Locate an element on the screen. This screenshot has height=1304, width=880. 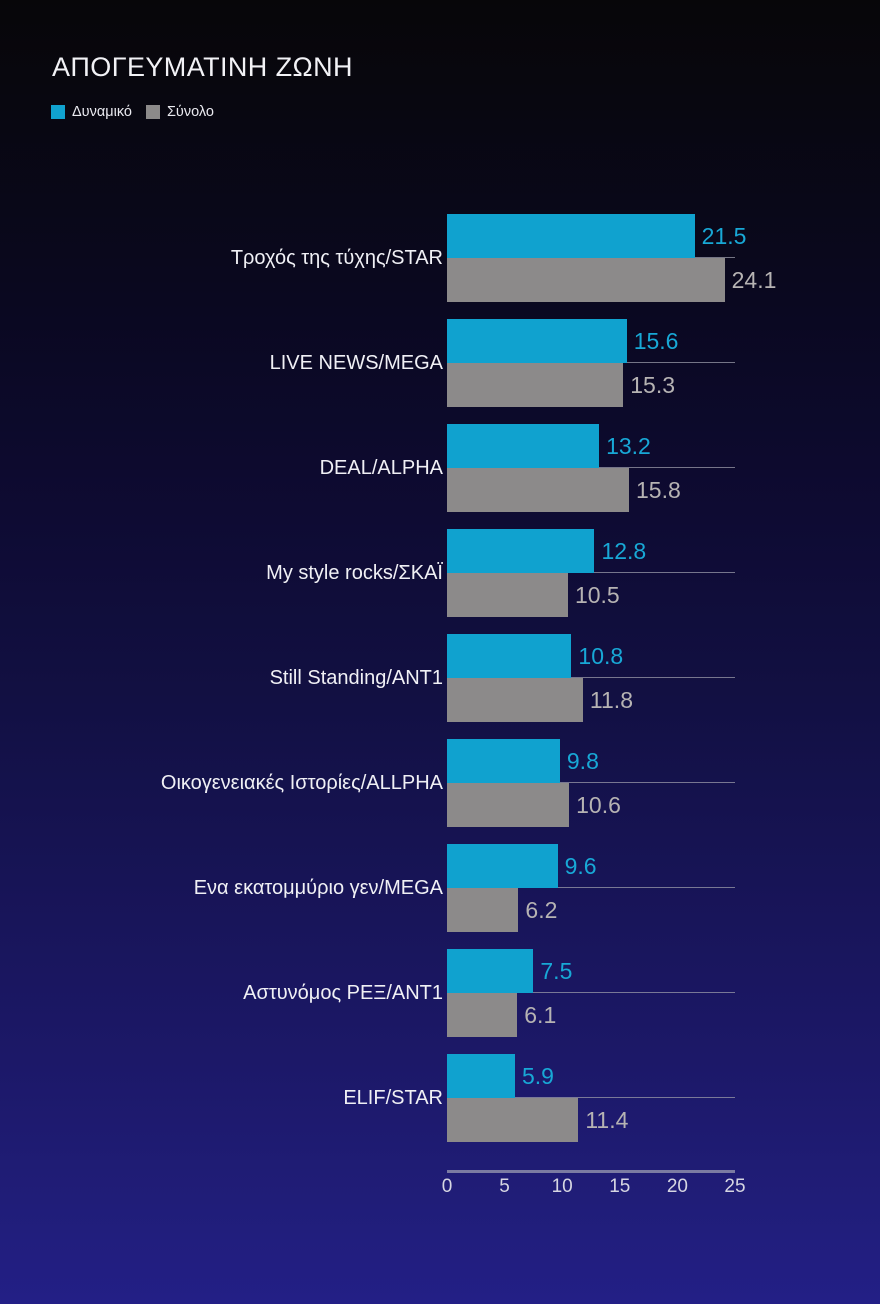
chart-row: My style rocks/ΣΚΑΪ 12.8 10.5 is located at coordinates (440, 573).